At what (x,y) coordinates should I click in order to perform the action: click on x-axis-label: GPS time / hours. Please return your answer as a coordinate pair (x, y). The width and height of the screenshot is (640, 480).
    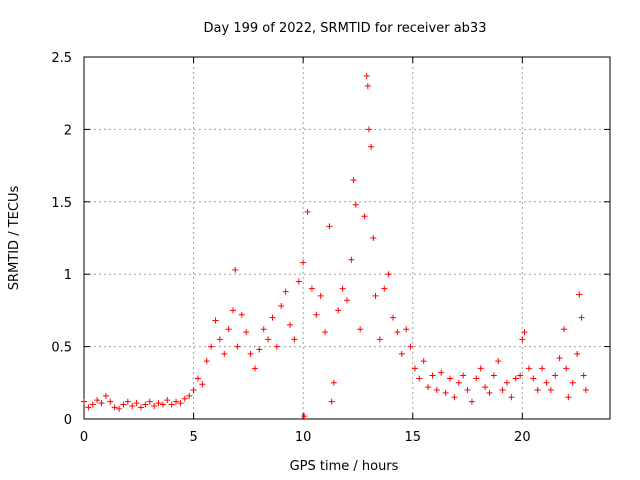
    Looking at the image, I should click on (344, 466).